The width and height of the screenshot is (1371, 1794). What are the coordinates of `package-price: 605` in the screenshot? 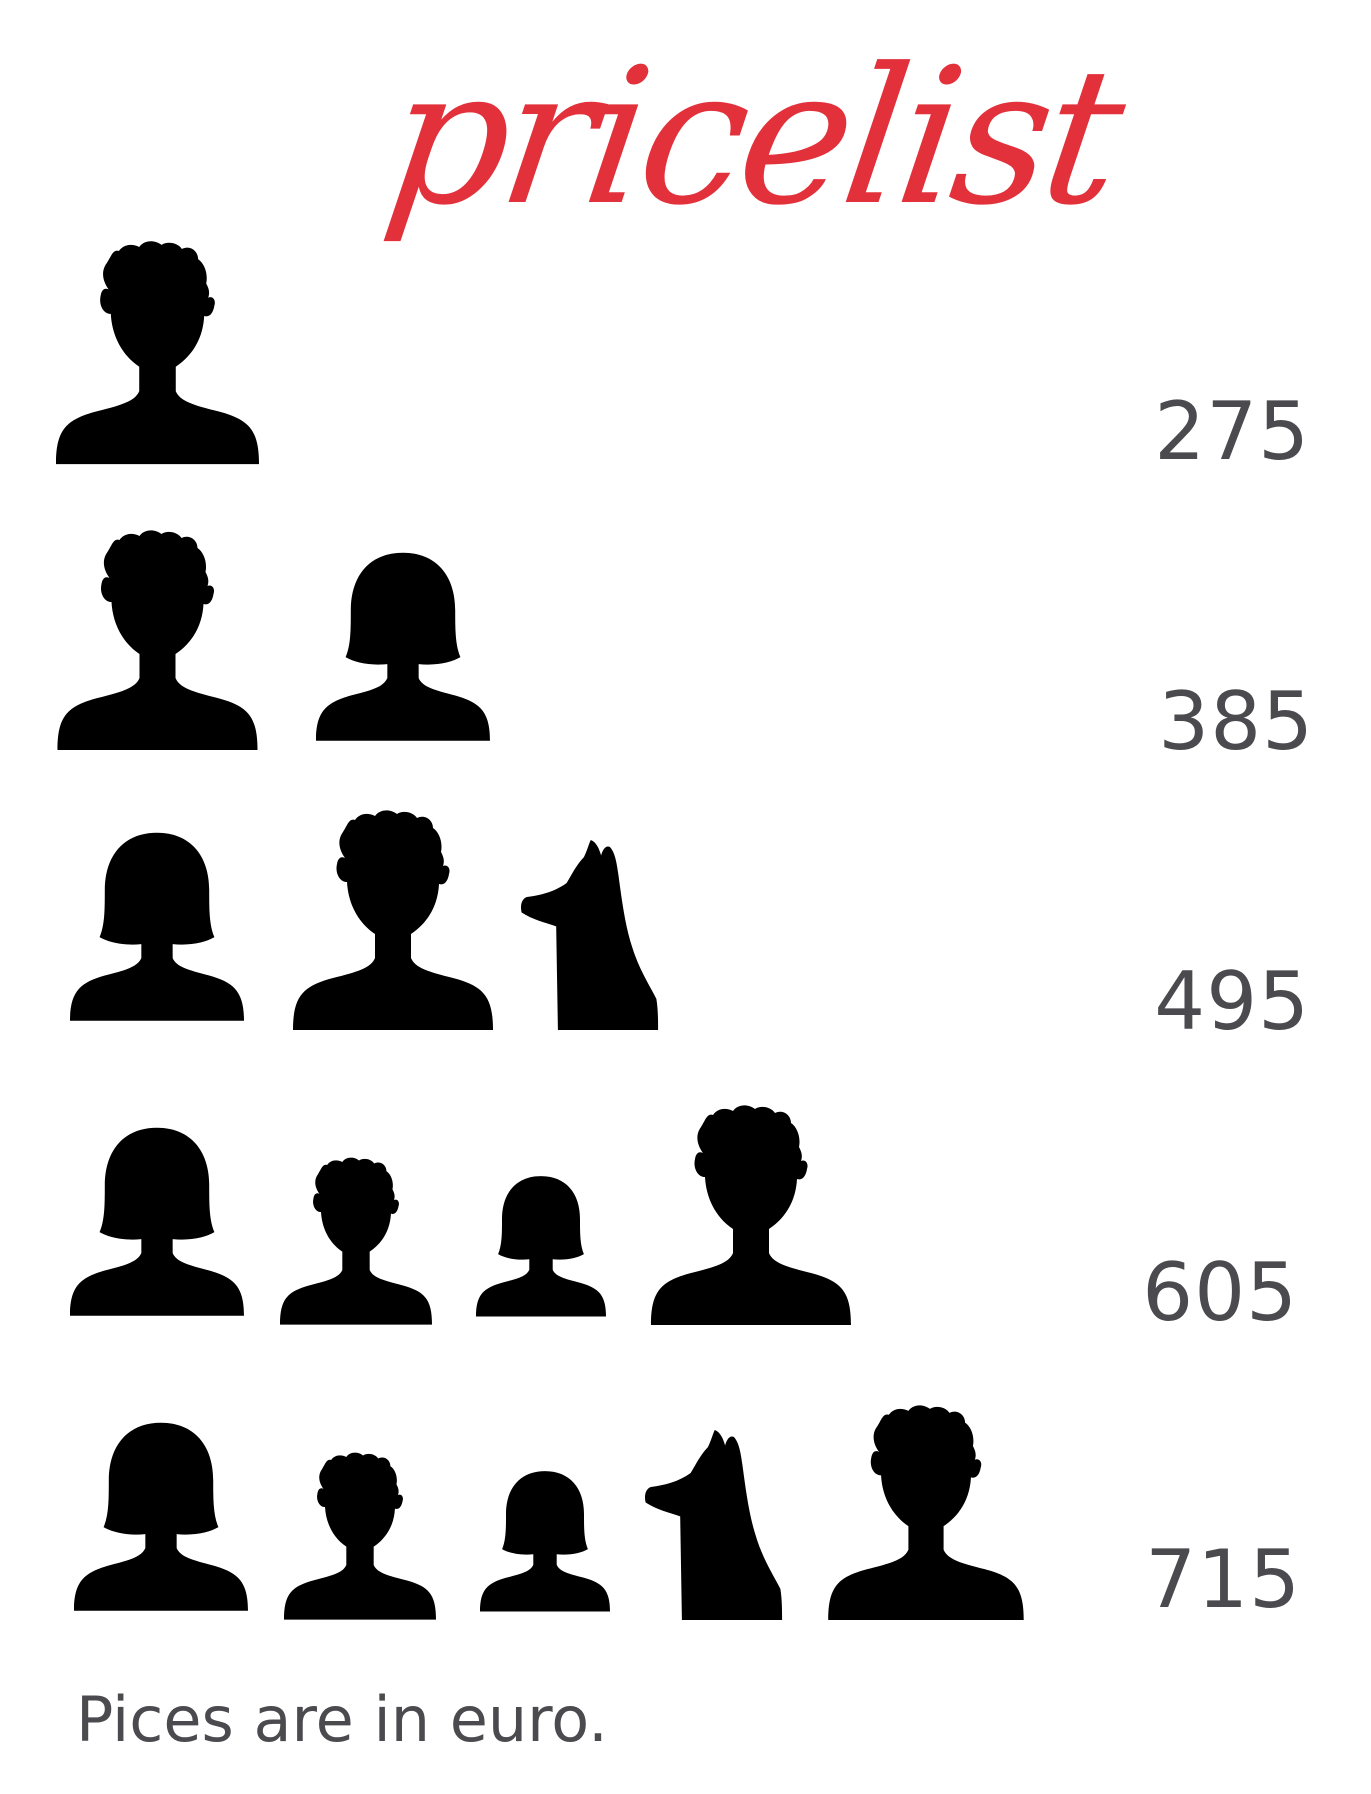 It's located at (1220, 1292).